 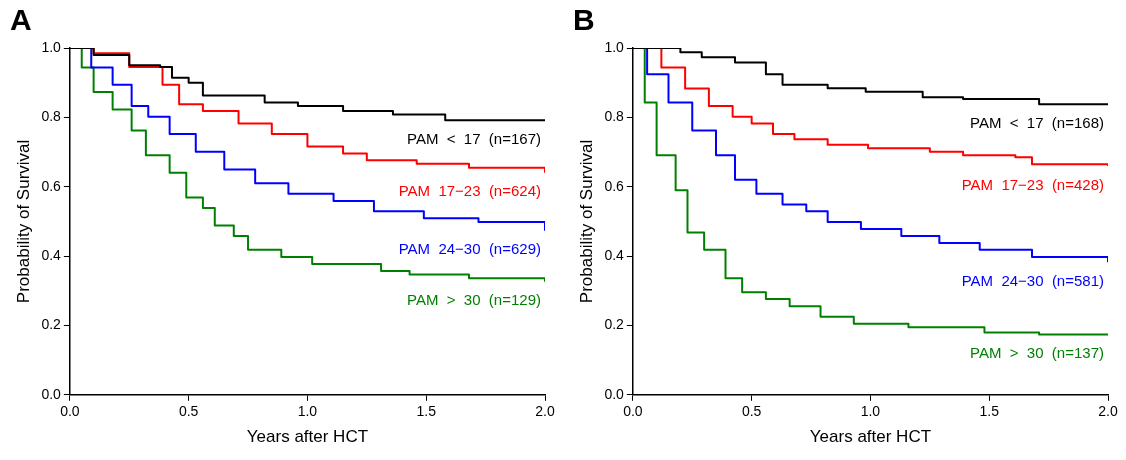 What do you see at coordinates (584, 20) in the screenshot?
I see `chart-title: B` at bounding box center [584, 20].